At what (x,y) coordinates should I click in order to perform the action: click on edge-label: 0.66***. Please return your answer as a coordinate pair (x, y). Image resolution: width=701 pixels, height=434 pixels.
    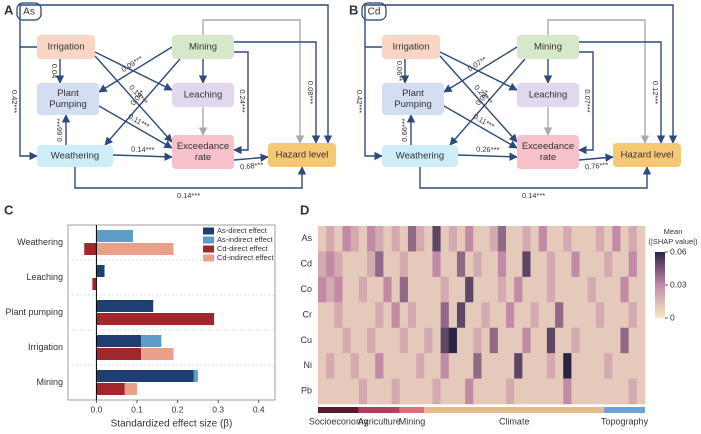
    Looking at the image, I should click on (404, 129).